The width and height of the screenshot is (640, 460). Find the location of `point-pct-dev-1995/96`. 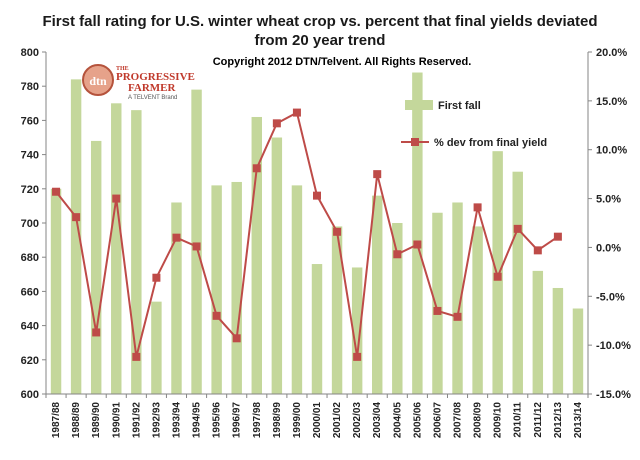

point-pct-dev-1995/96 is located at coordinates (216, 315).